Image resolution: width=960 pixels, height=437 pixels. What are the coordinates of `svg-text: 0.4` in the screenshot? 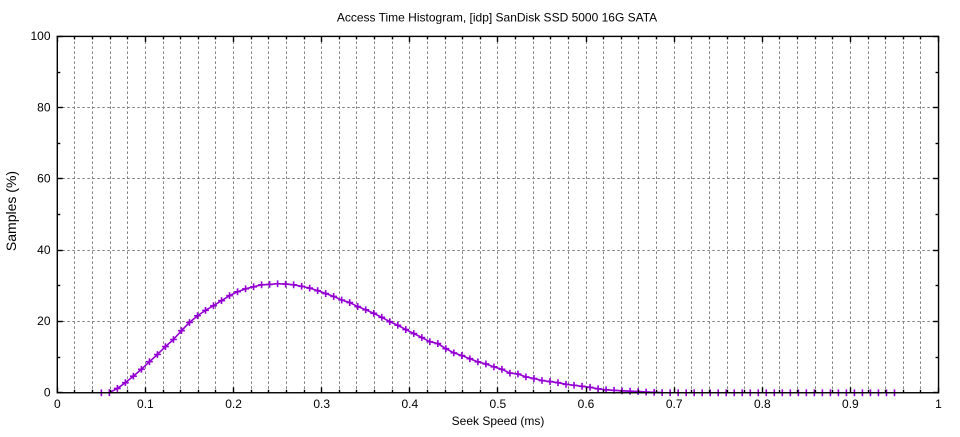 It's located at (409, 404).